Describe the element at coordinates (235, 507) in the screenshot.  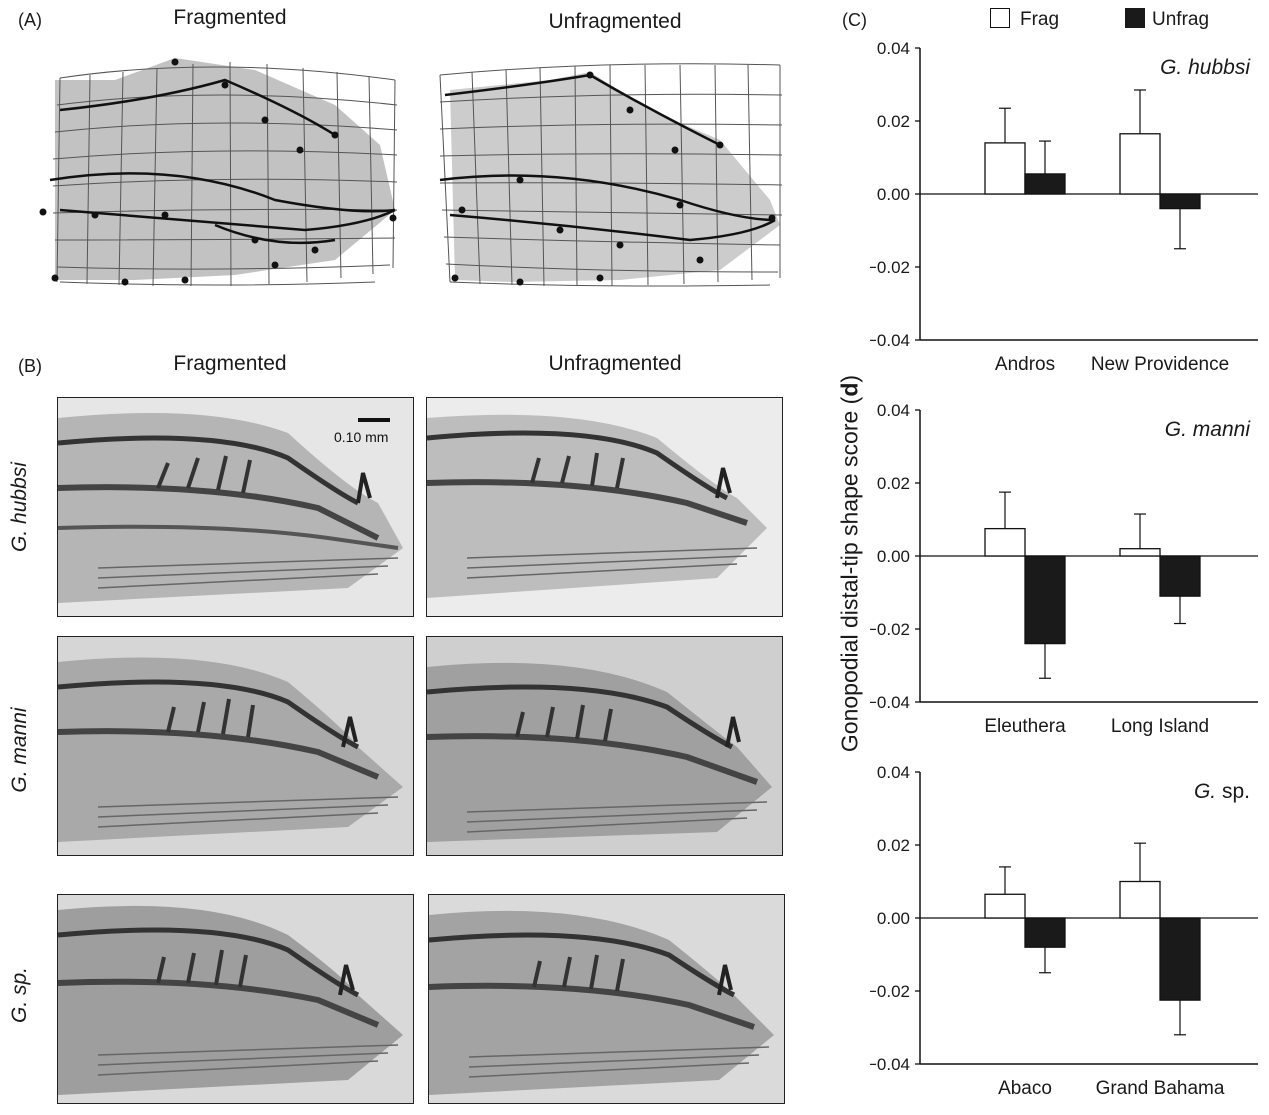
I see `micrograph-hubbsi-fragmented: 0.10 mm` at that location.